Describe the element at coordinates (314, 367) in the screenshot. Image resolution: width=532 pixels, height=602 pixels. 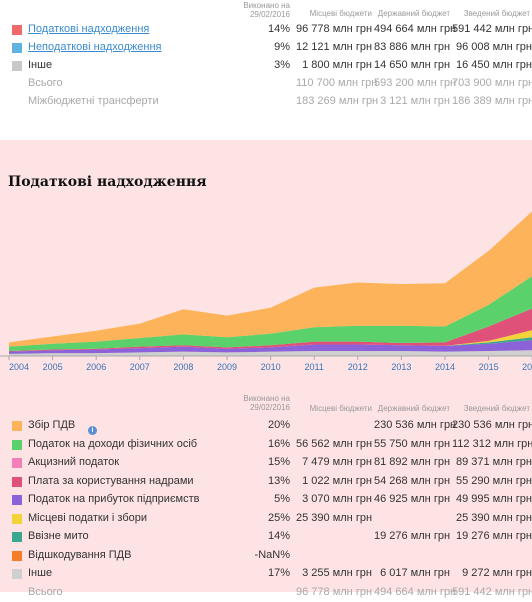
I see `x-tick-label: 2011` at that location.